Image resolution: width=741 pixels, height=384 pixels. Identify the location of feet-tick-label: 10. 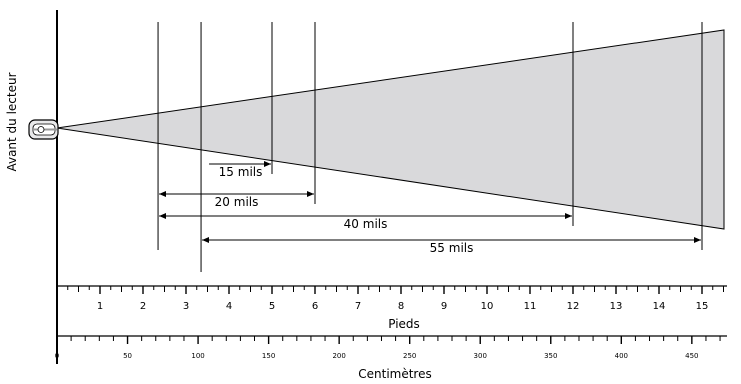
(487, 306).